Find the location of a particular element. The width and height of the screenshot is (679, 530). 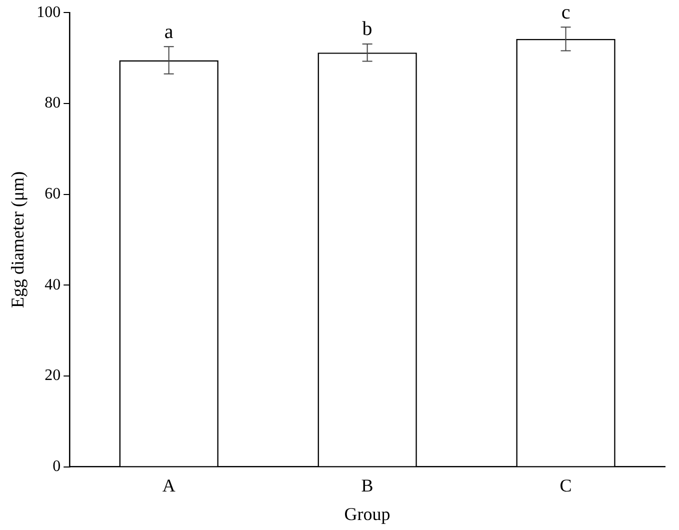

annotation: a is located at coordinates (169, 31).